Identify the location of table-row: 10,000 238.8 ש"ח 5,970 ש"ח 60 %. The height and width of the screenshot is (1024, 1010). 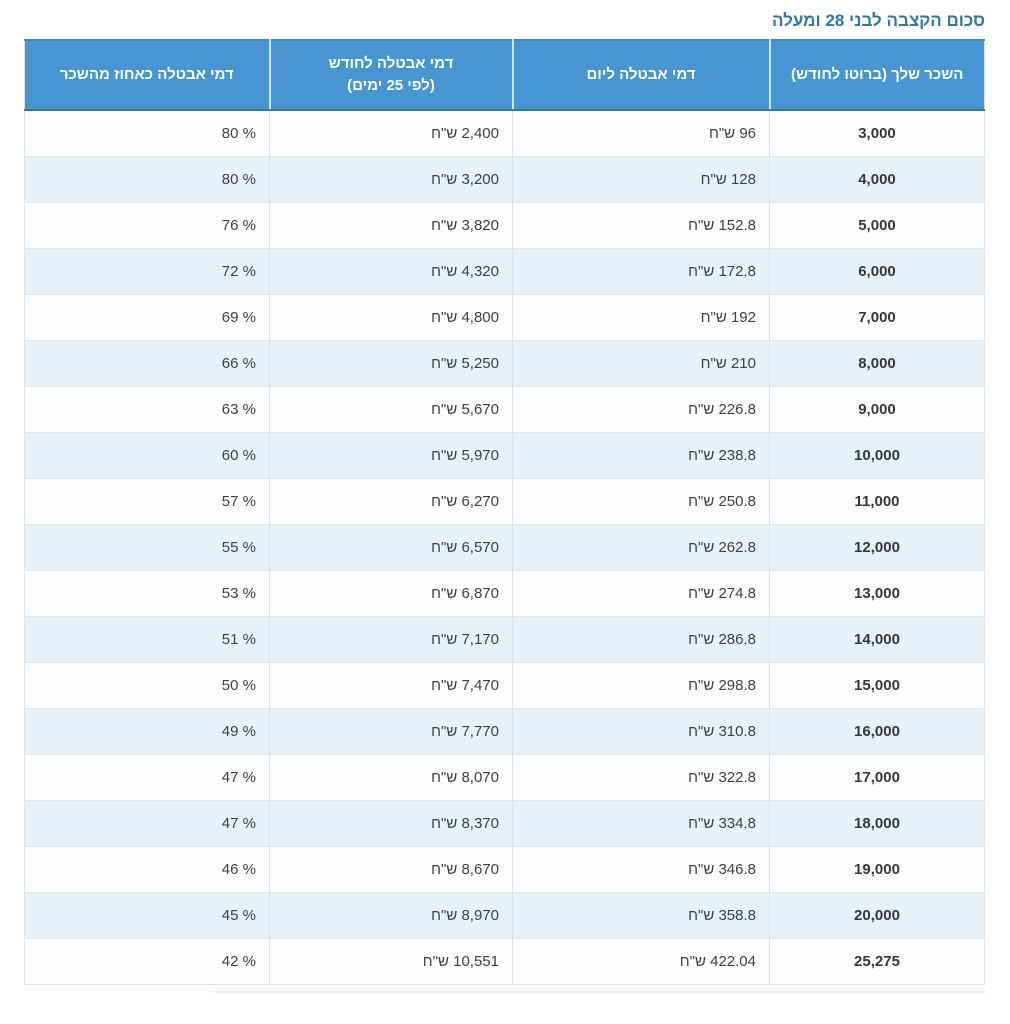
(504, 454).